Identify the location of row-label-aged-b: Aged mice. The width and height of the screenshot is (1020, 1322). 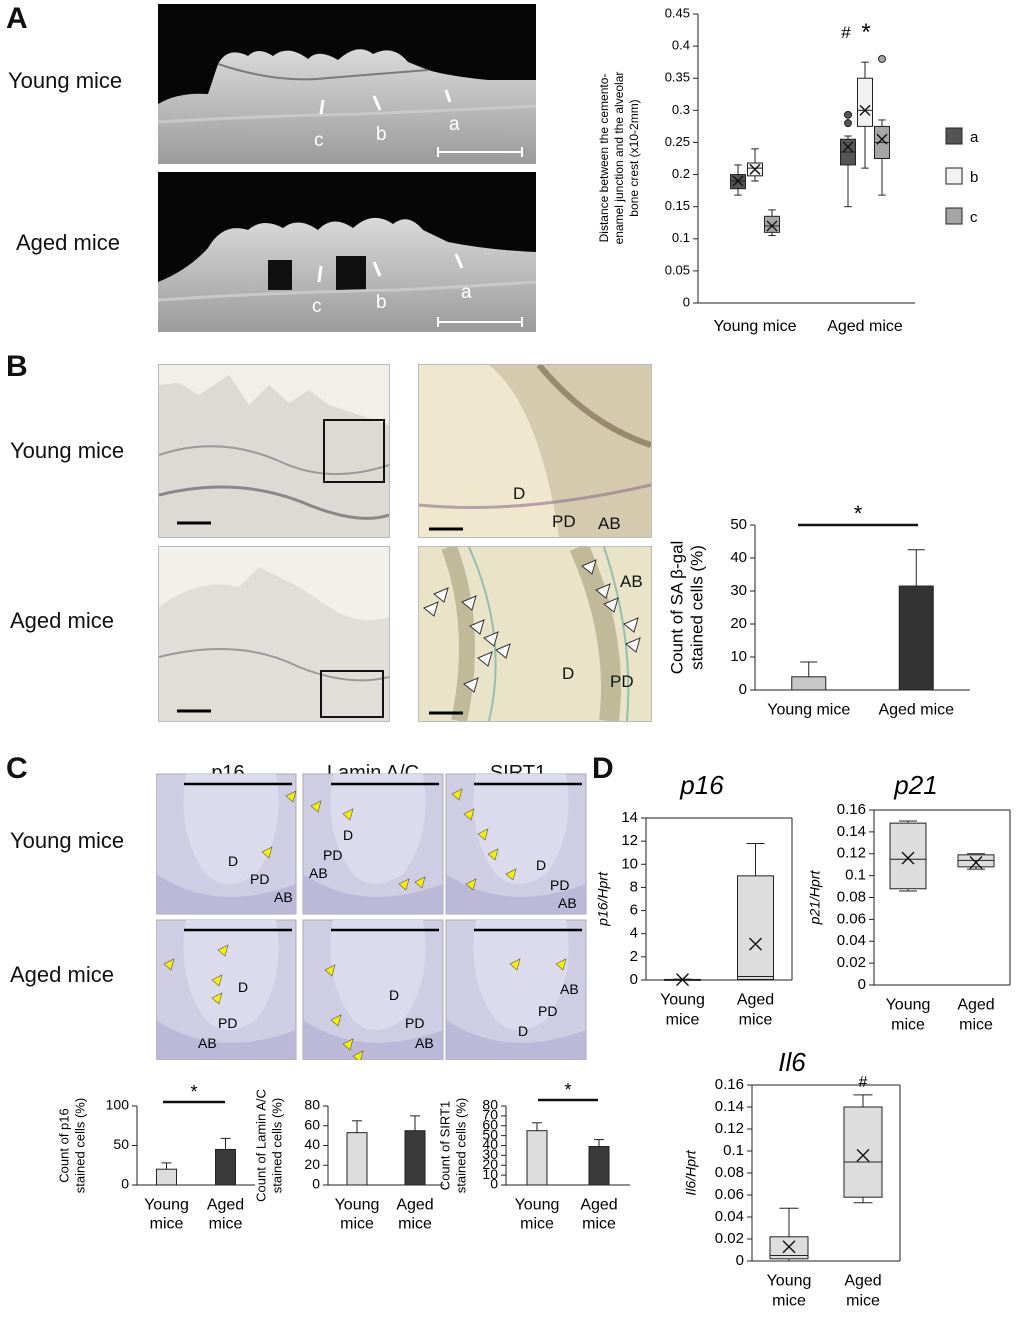
(62, 620).